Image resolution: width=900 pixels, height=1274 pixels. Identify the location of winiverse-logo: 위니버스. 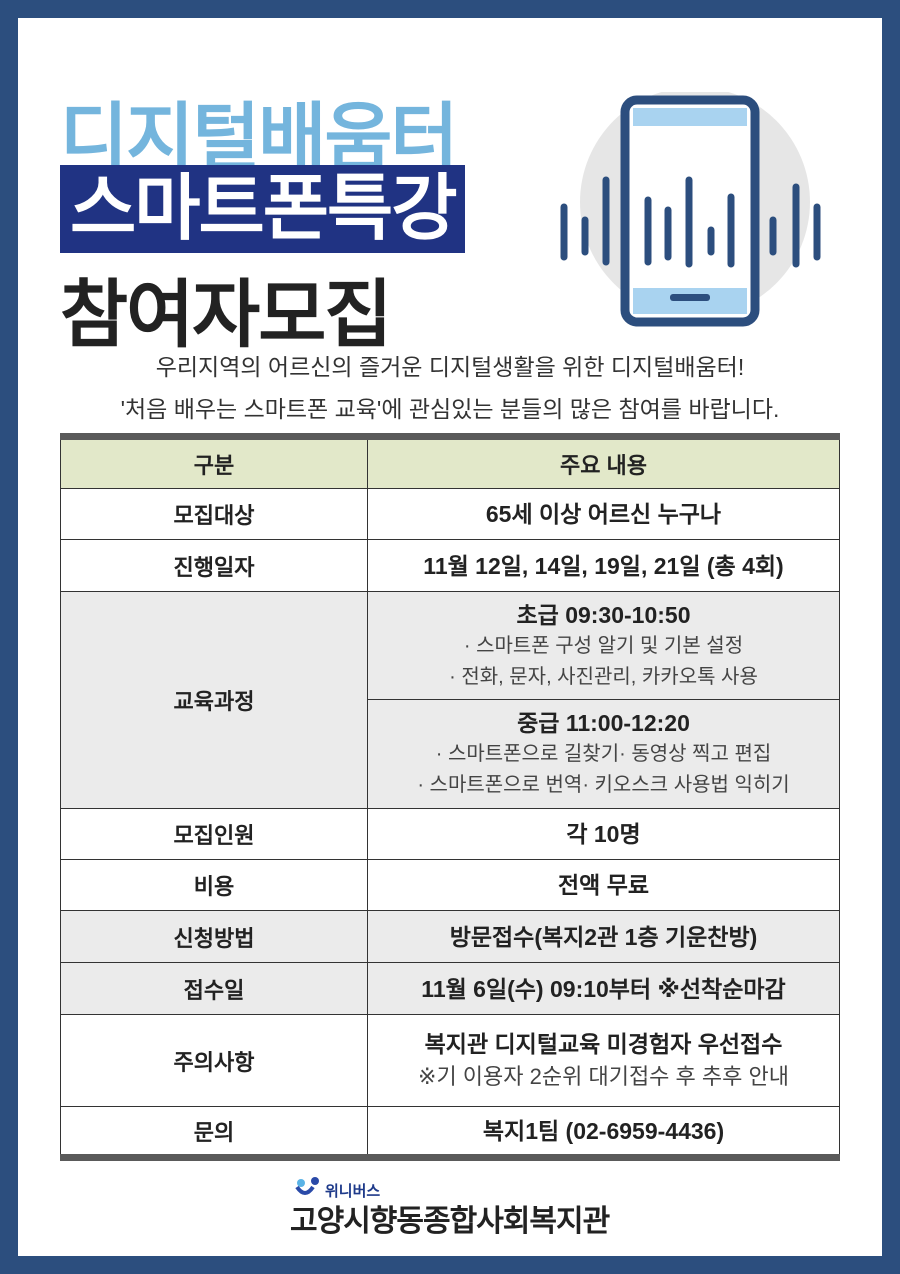
(337, 1188).